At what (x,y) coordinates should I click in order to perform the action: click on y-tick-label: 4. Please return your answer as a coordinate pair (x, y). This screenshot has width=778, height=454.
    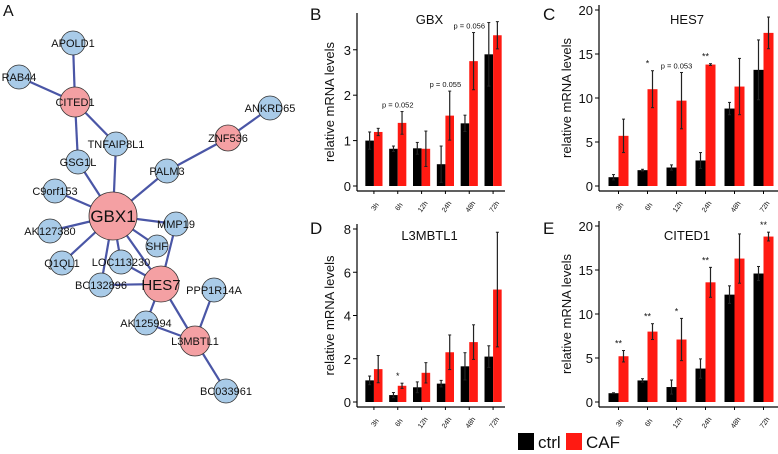
    Looking at the image, I should click on (347, 316).